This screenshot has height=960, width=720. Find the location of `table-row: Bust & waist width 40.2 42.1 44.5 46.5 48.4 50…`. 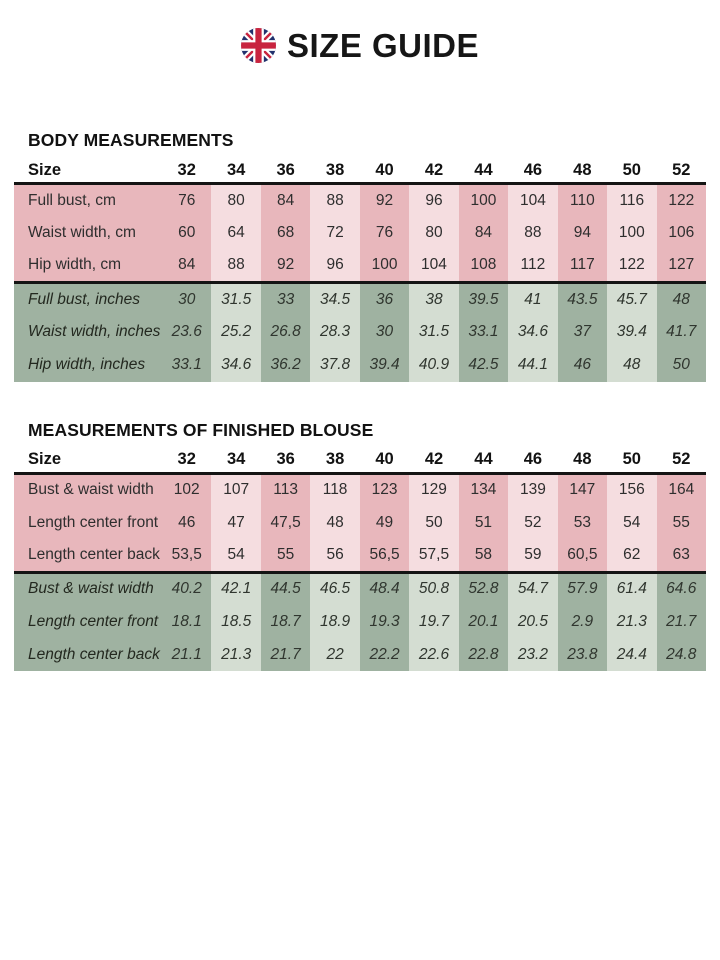

table-row: Bust & waist width 40.2 42.1 44.5 46.5 48.4 50… is located at coordinates (360, 587).